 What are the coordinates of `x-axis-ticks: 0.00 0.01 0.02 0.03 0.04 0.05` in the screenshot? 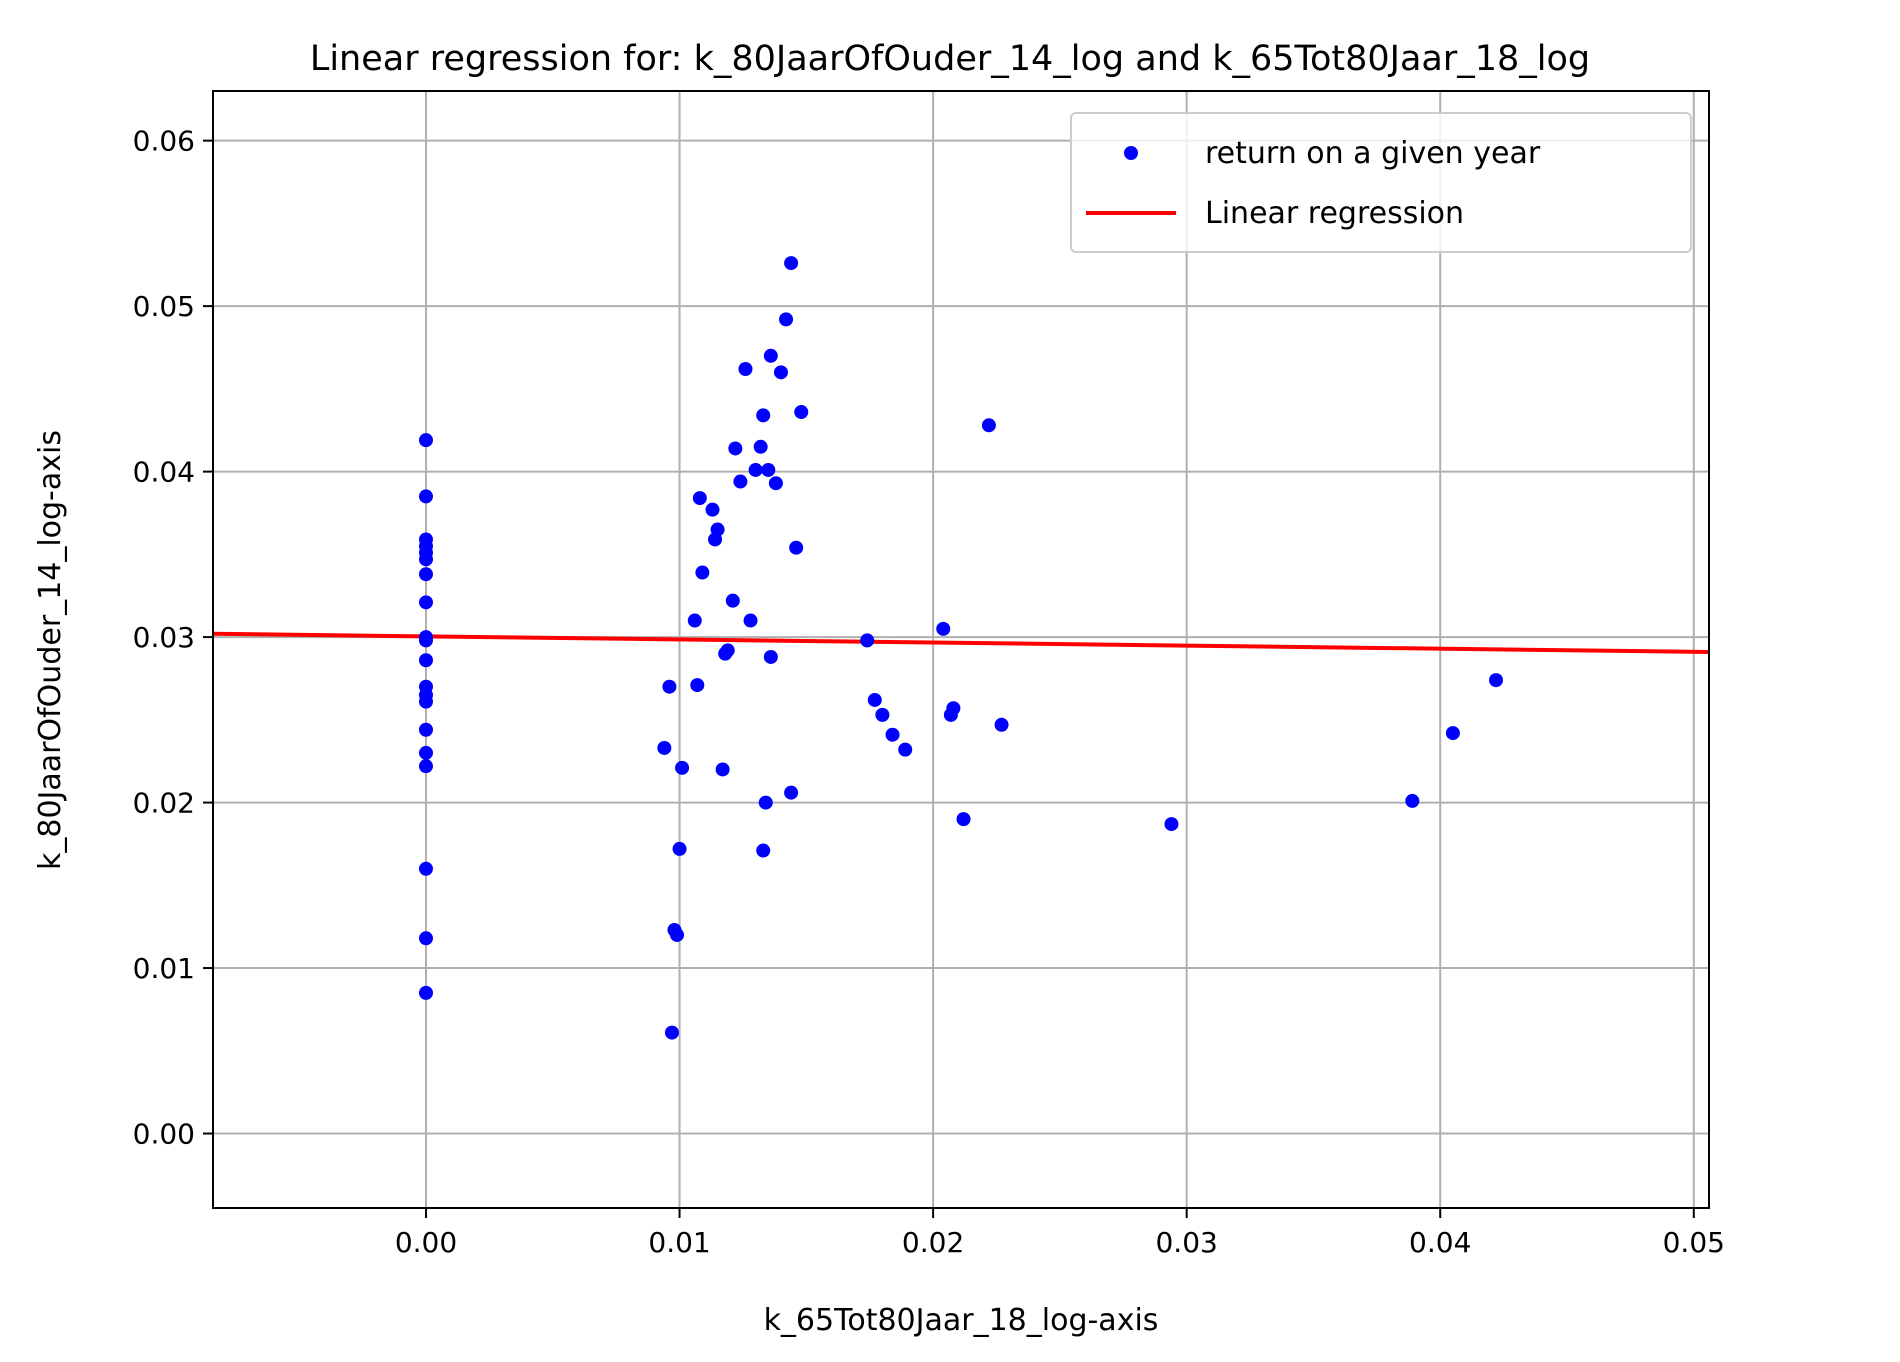 It's located at (1060, 1233).